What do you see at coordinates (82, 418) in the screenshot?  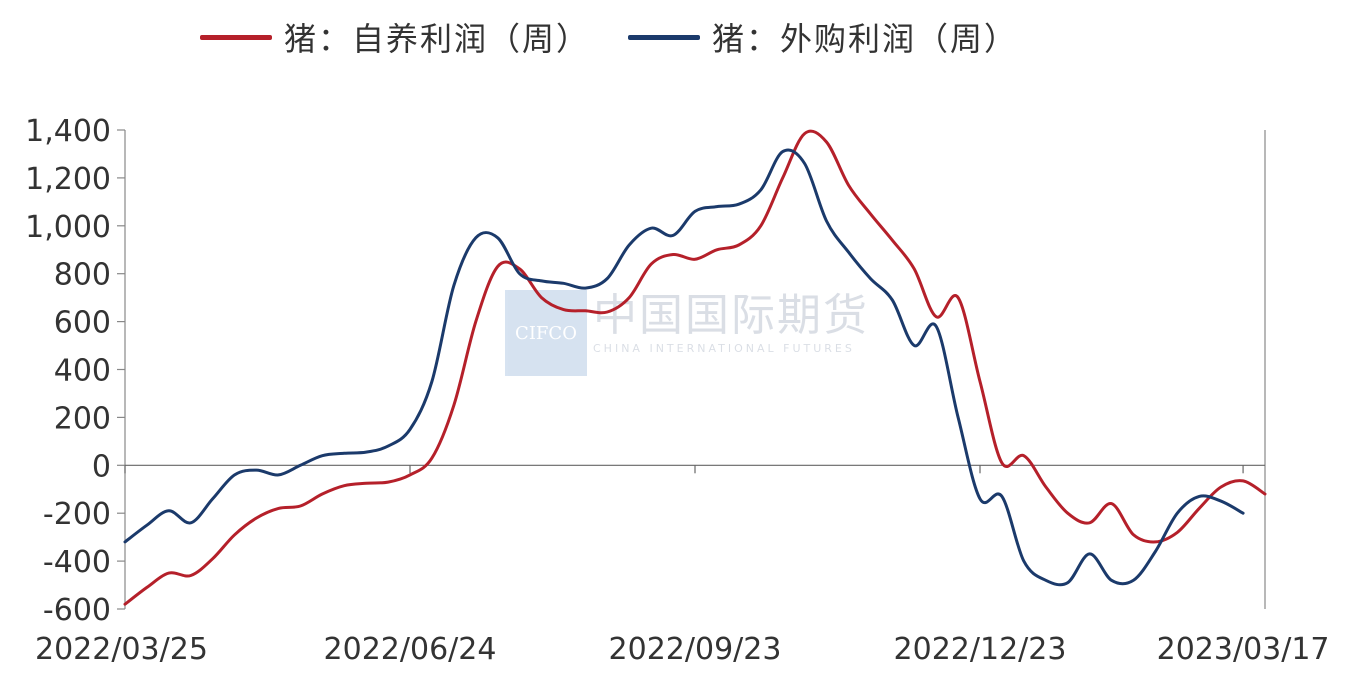 I see `y-tick-label: 200` at bounding box center [82, 418].